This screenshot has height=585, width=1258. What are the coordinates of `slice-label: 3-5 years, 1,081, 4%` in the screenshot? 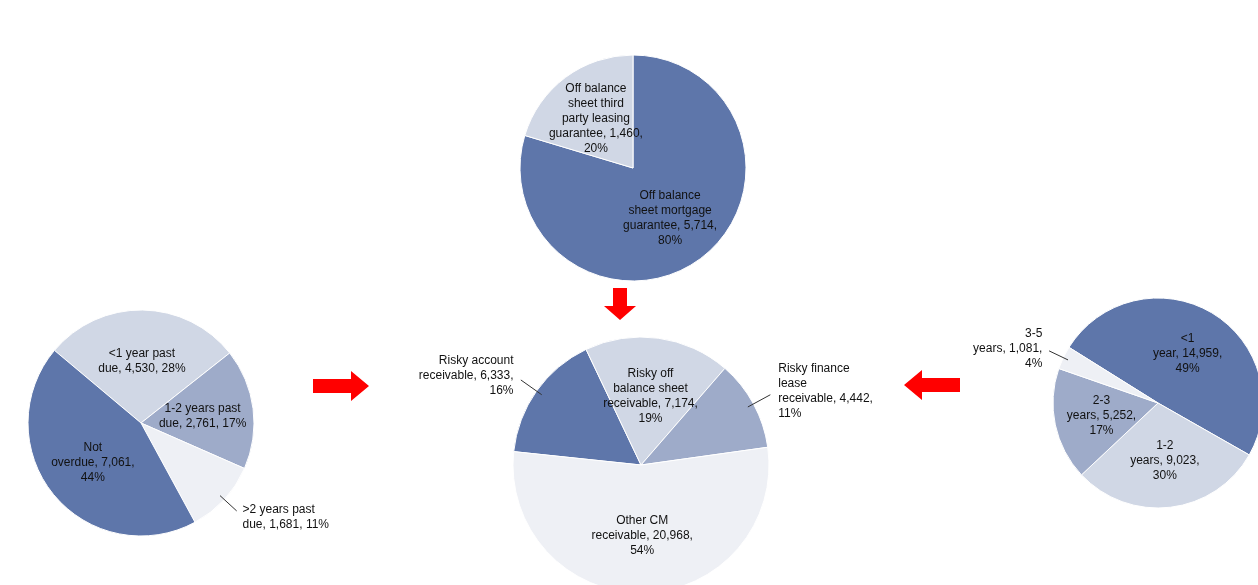 It's located at (1008, 347).